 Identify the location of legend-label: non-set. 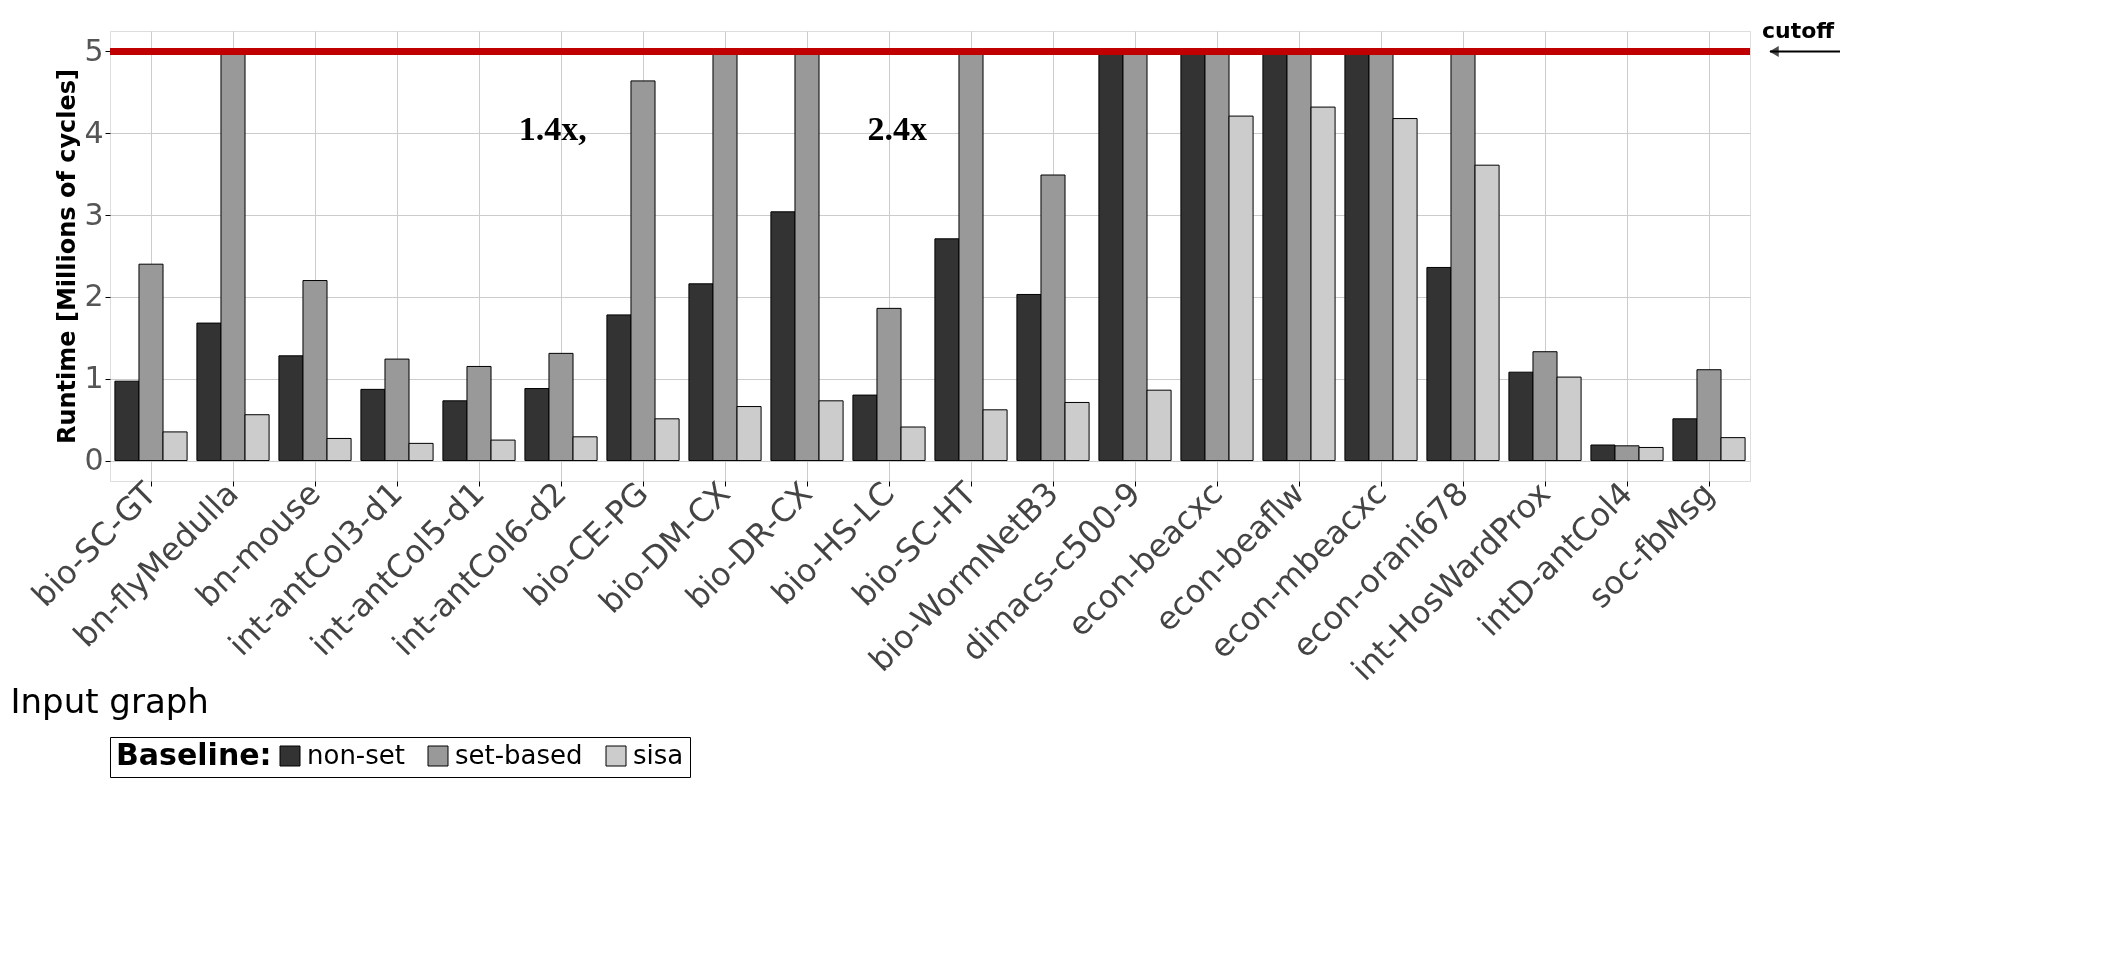
(356, 755).